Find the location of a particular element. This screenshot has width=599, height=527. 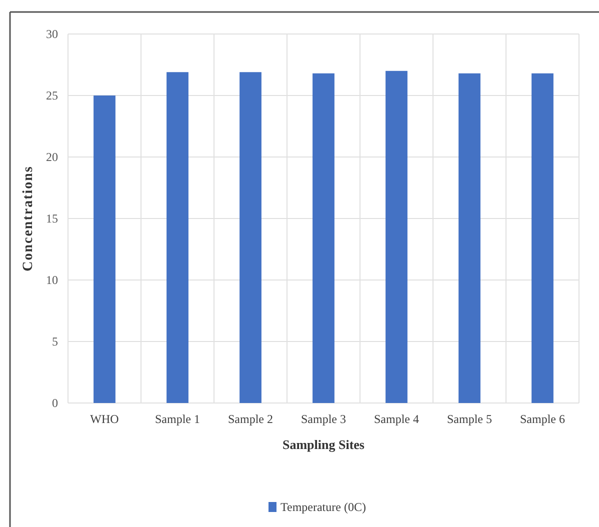

y-tick-label: 10 is located at coordinates (52, 280).